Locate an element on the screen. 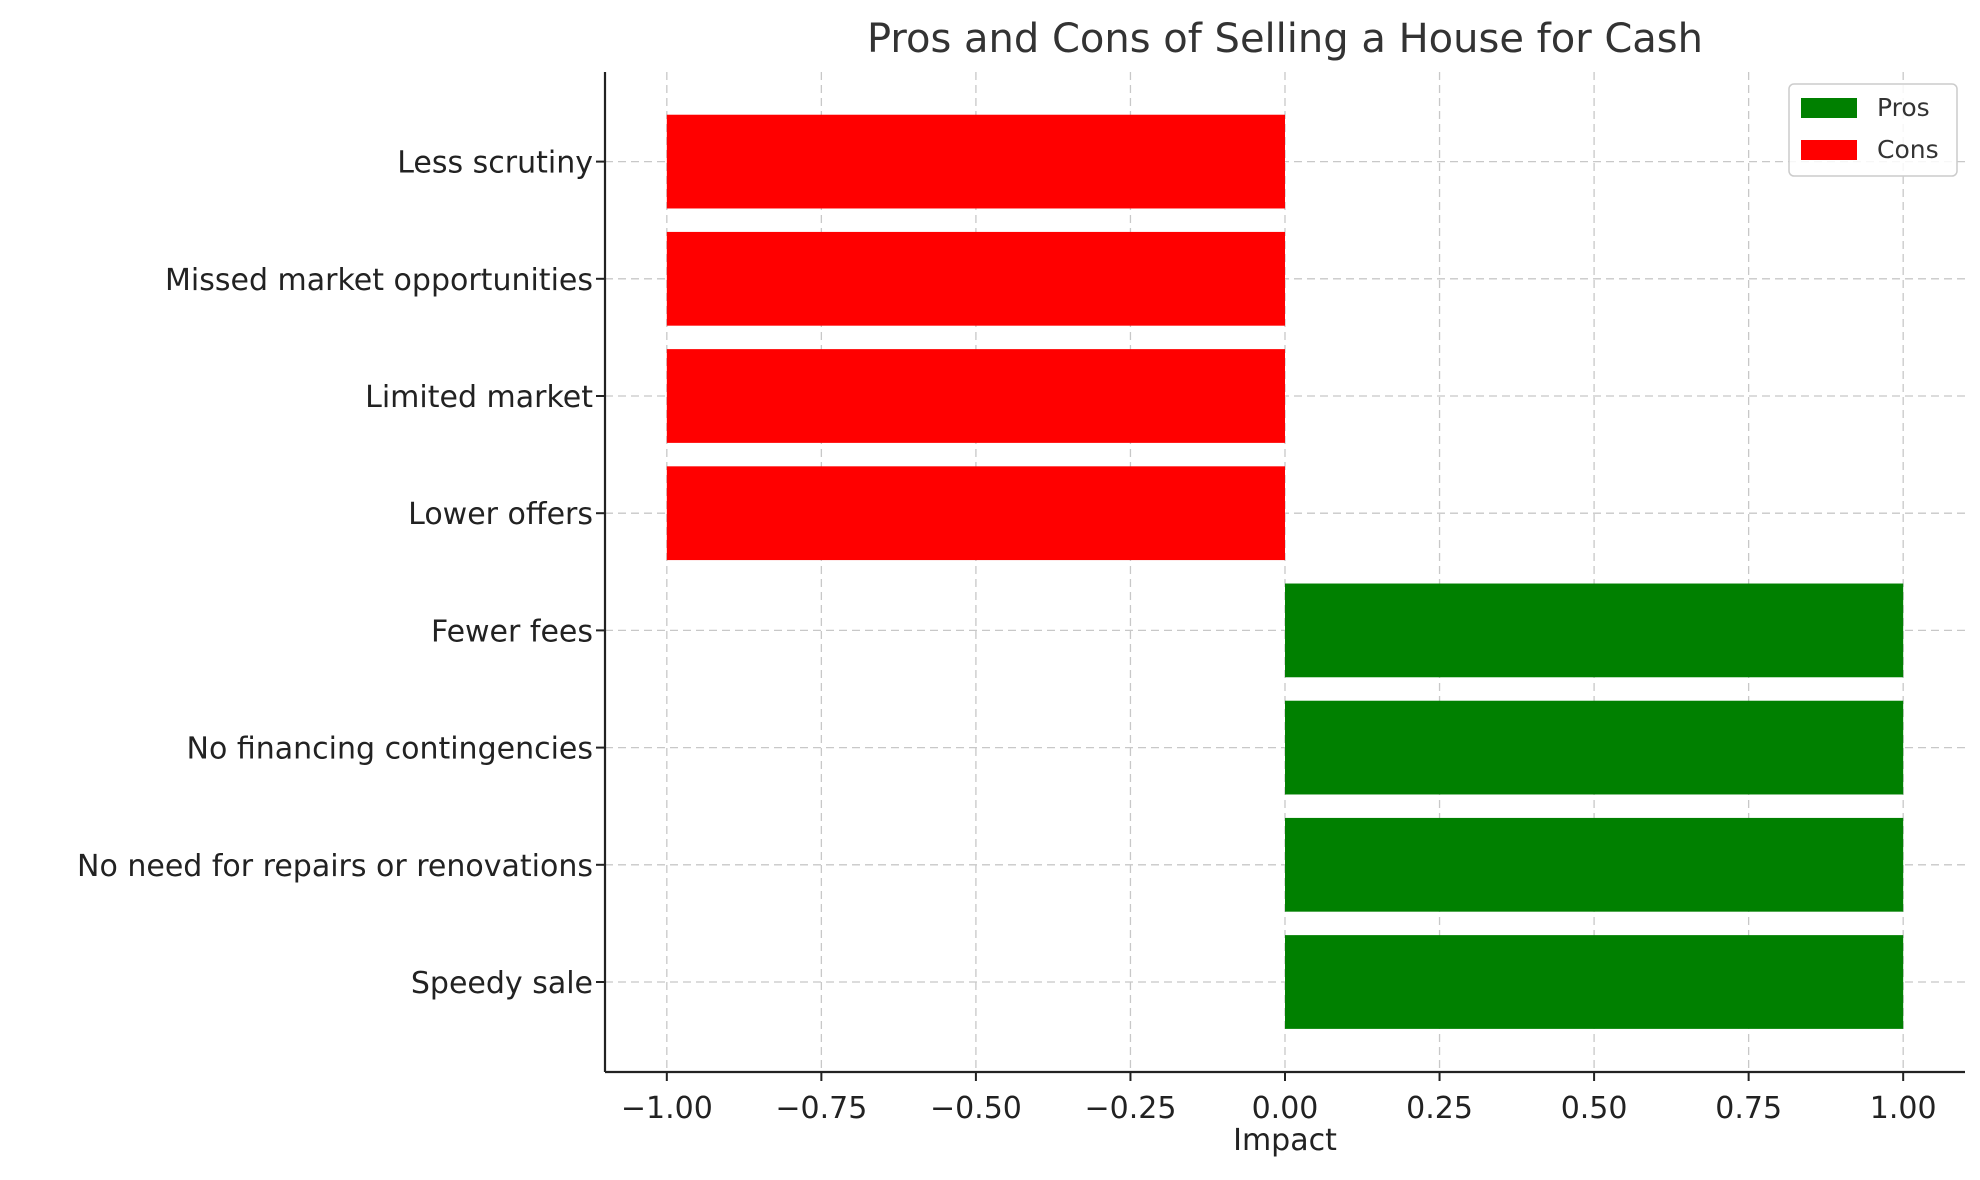 The width and height of the screenshot is (1980, 1180). x-tick-label: −0.25 is located at coordinates (1130, 1108).